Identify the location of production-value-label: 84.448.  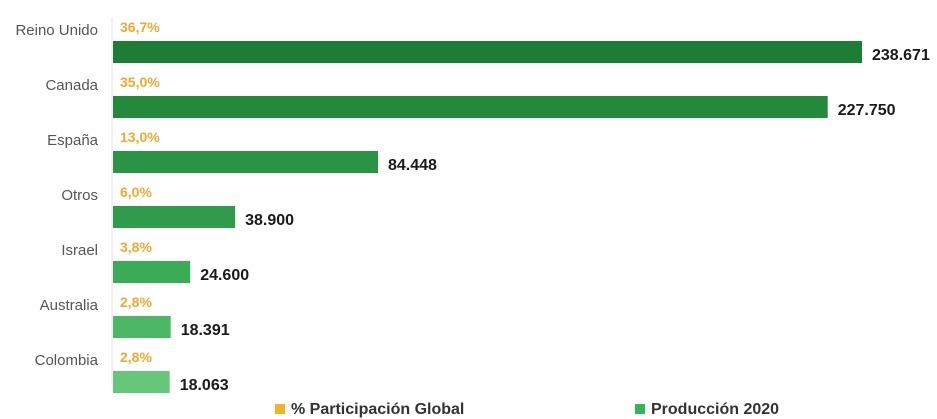
(412, 165).